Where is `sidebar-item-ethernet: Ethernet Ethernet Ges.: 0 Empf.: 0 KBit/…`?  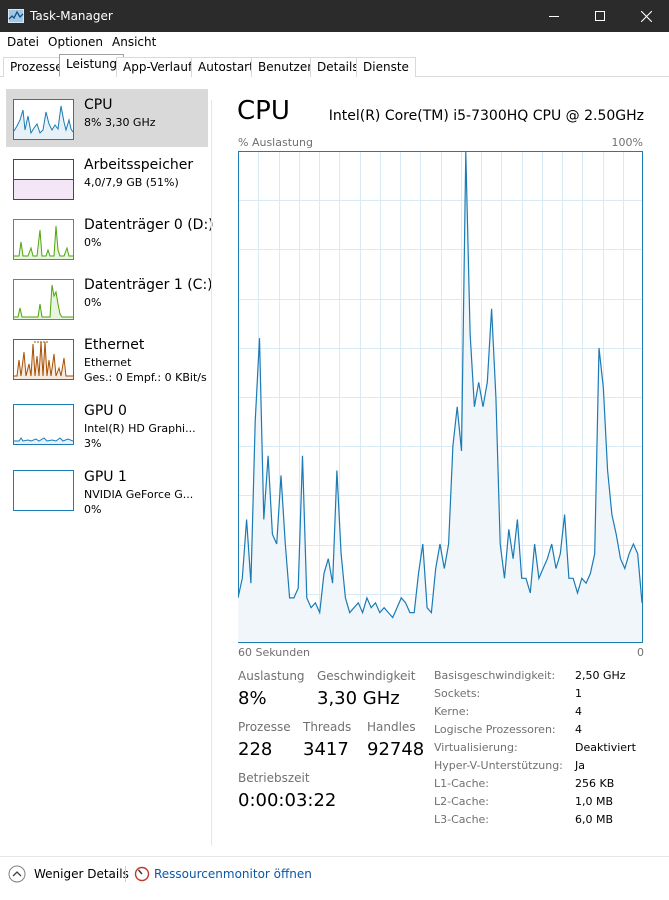
sidebar-item-ethernet: Ethernet Ethernet Ges.: 0 Empf.: 0 KBit/… is located at coordinates (107, 358).